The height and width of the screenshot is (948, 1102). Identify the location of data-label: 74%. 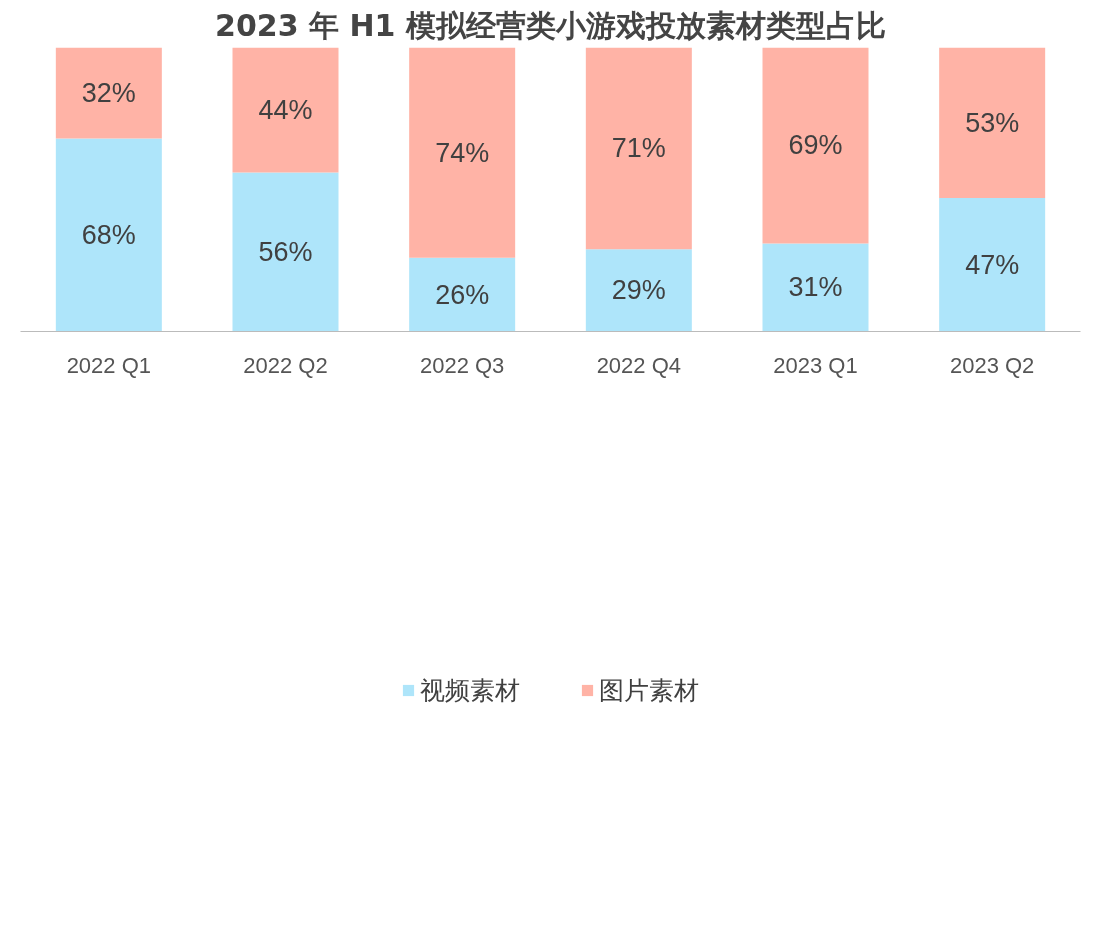
(462, 152).